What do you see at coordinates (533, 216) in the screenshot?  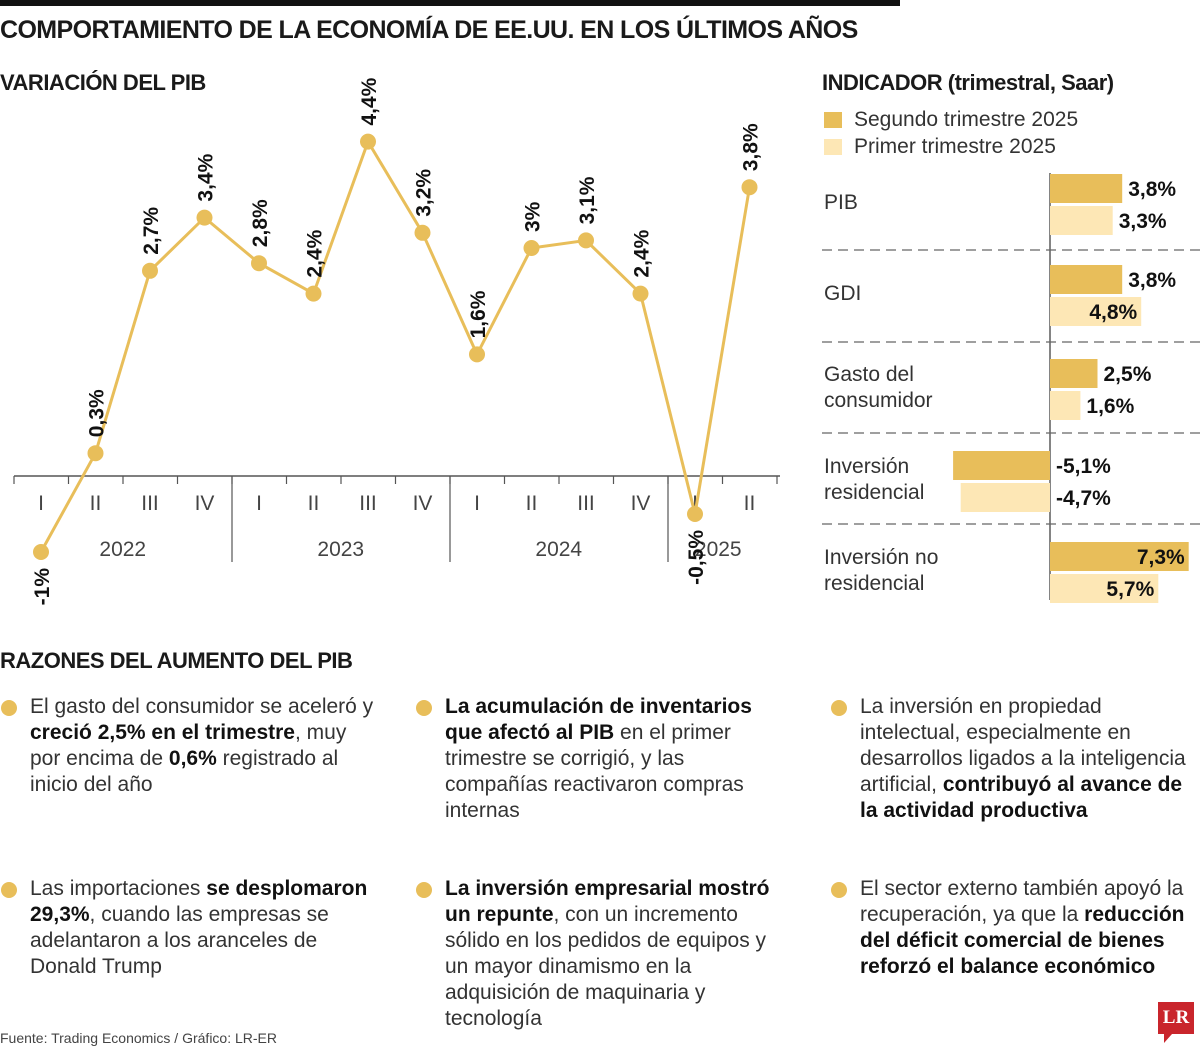 I see `data-label: 3%` at bounding box center [533, 216].